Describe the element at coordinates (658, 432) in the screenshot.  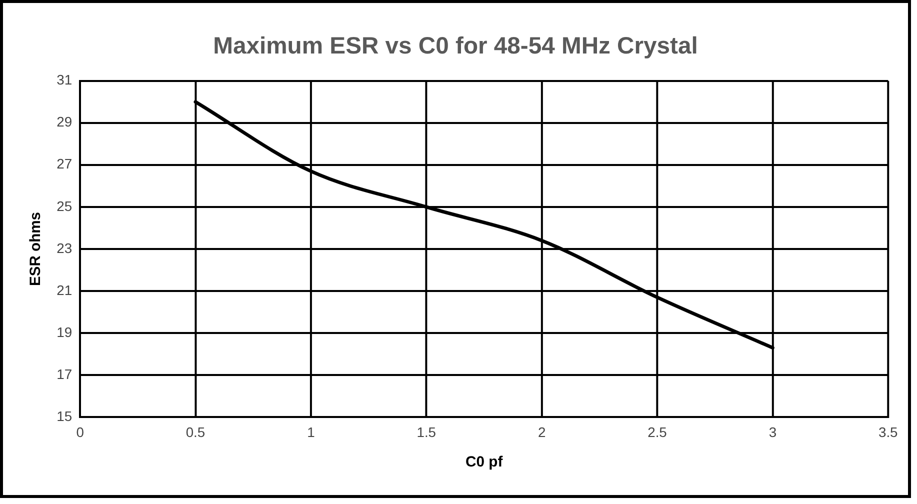
I see `x-tick-label: 2.5` at that location.